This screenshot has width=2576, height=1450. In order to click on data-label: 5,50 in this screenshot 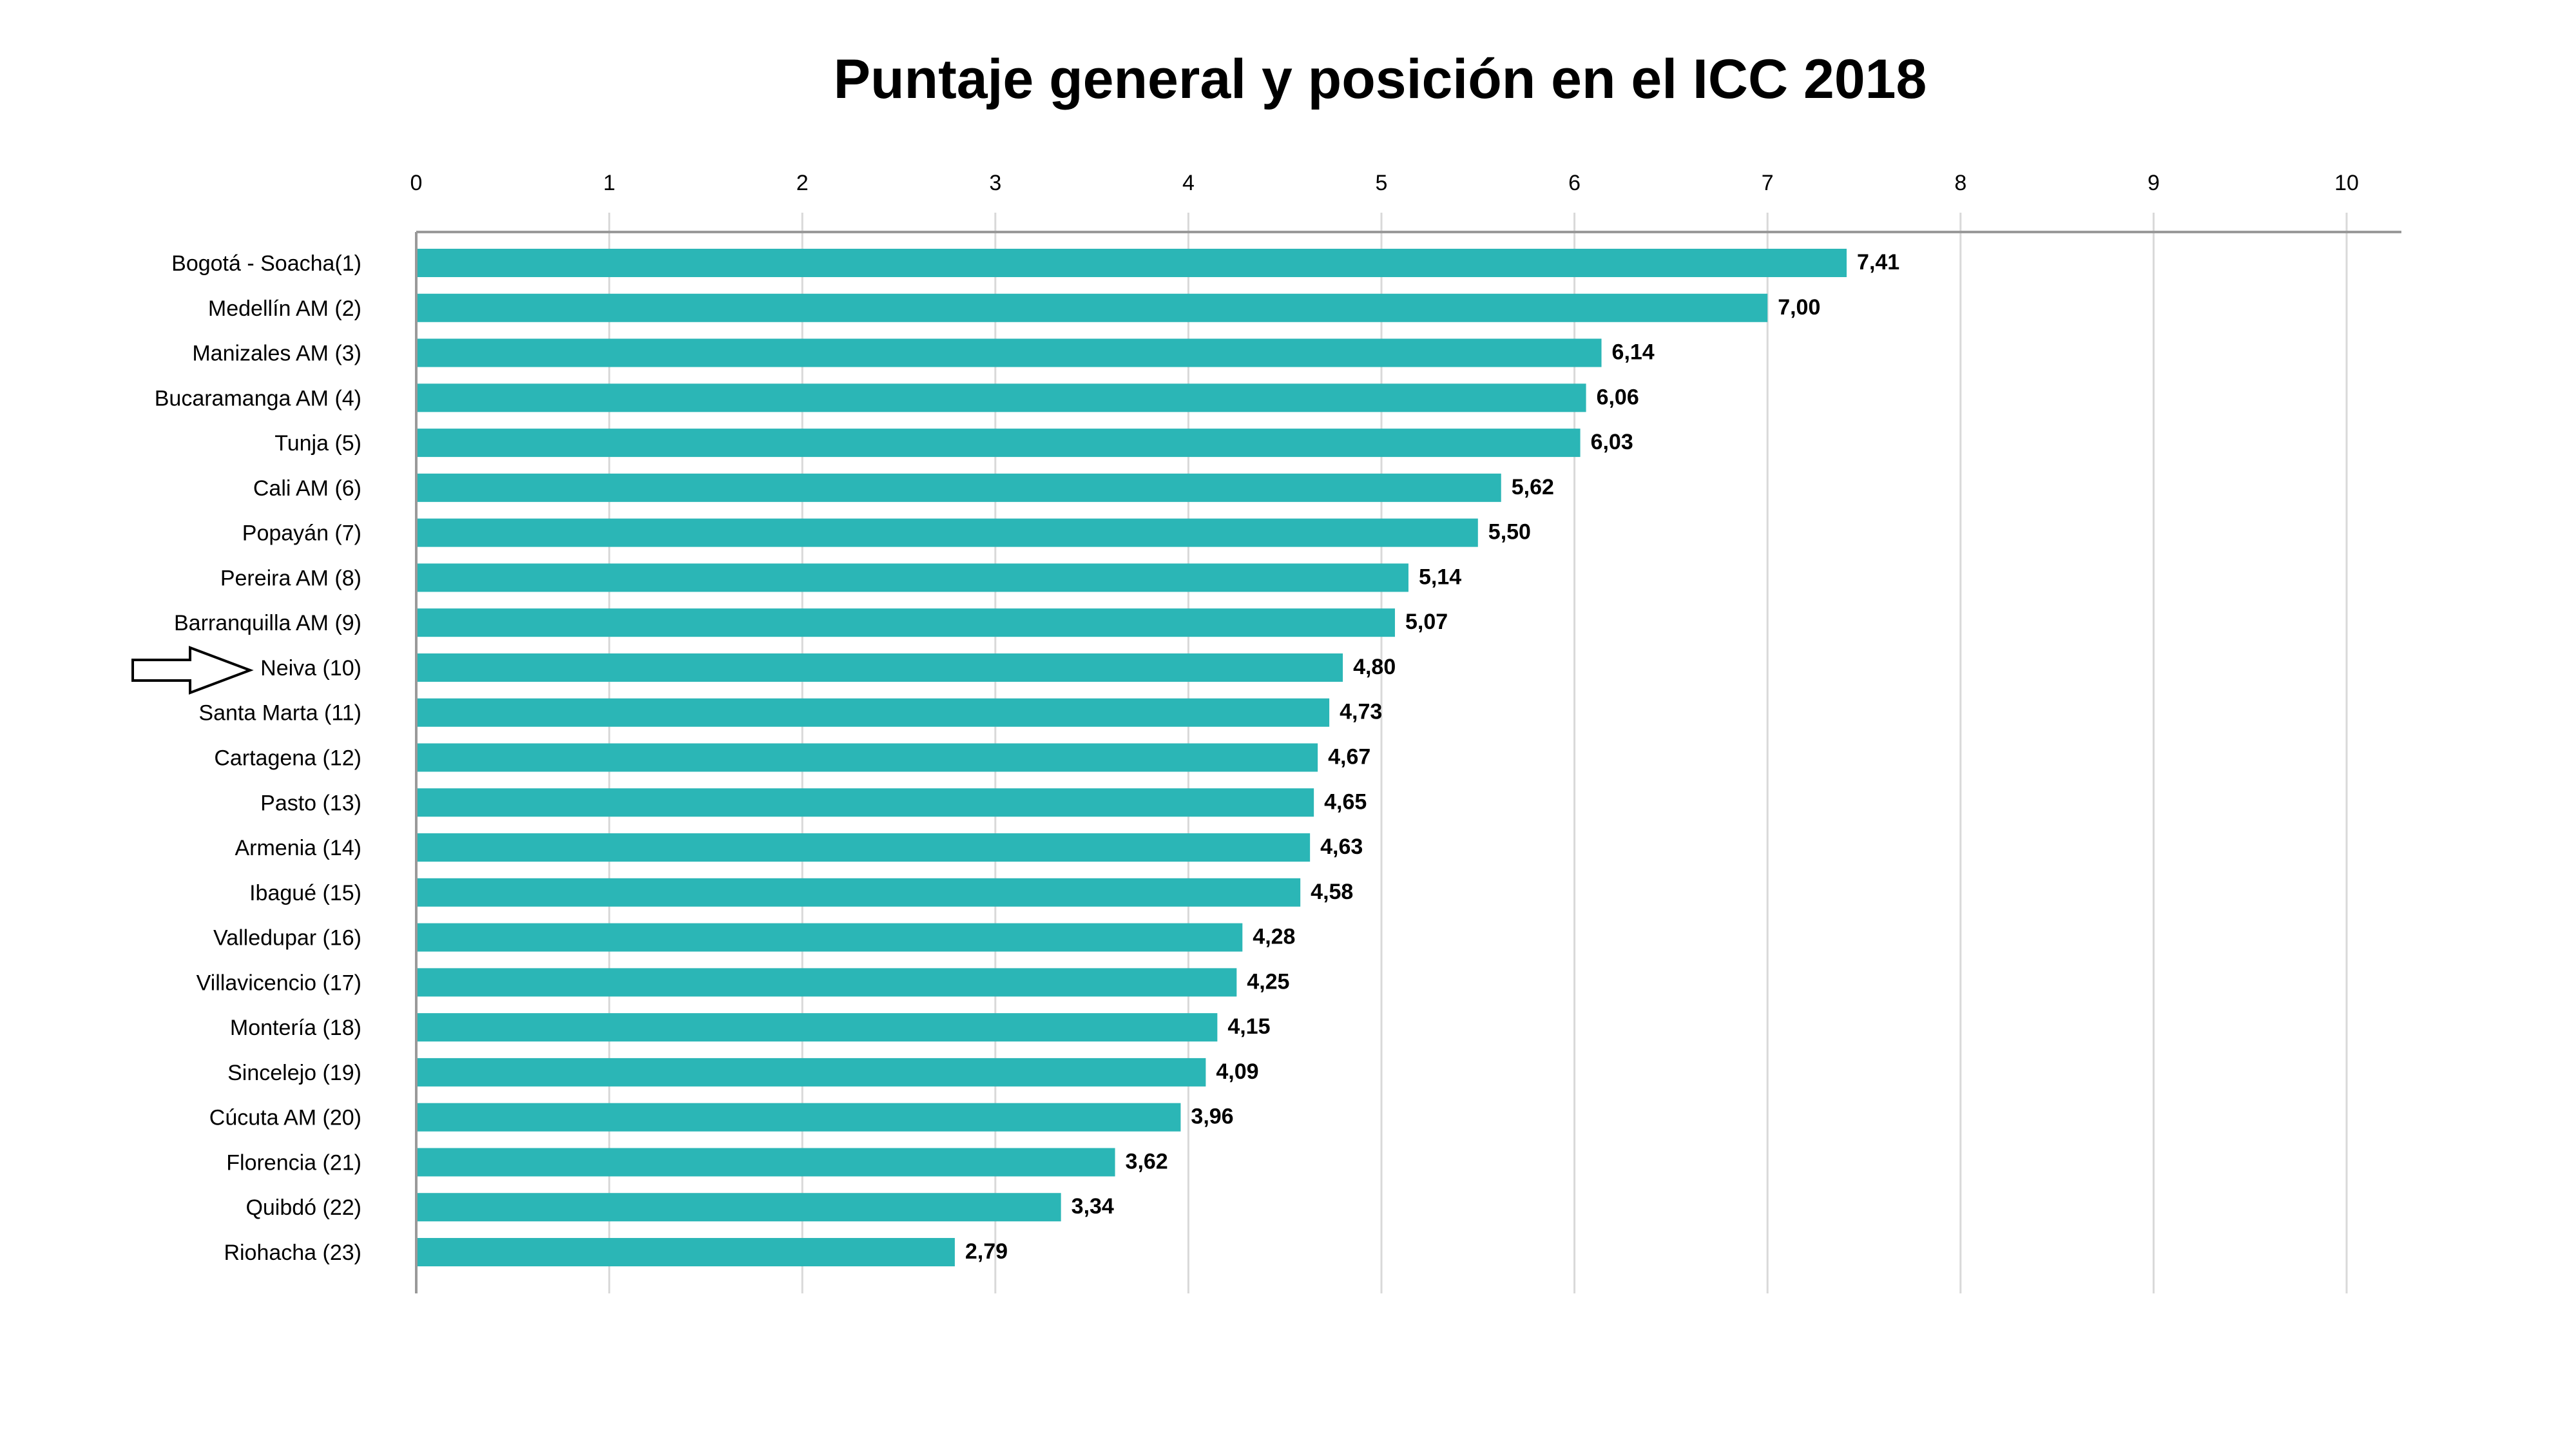, I will do `click(1510, 532)`.